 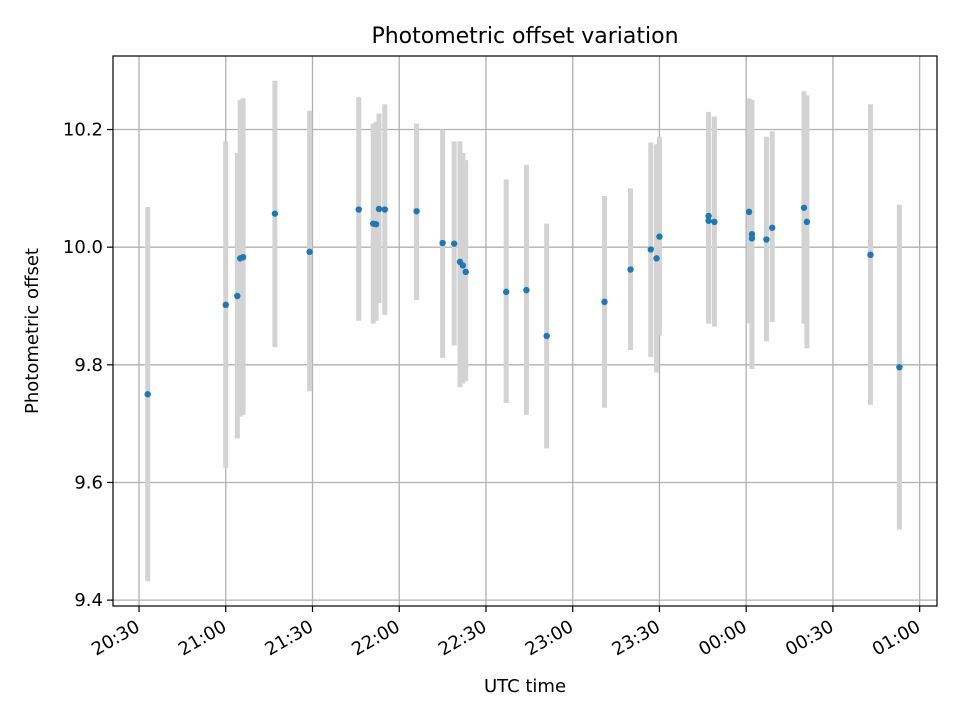 I want to click on y-tick-label: 9.8, so click(x=88, y=365).